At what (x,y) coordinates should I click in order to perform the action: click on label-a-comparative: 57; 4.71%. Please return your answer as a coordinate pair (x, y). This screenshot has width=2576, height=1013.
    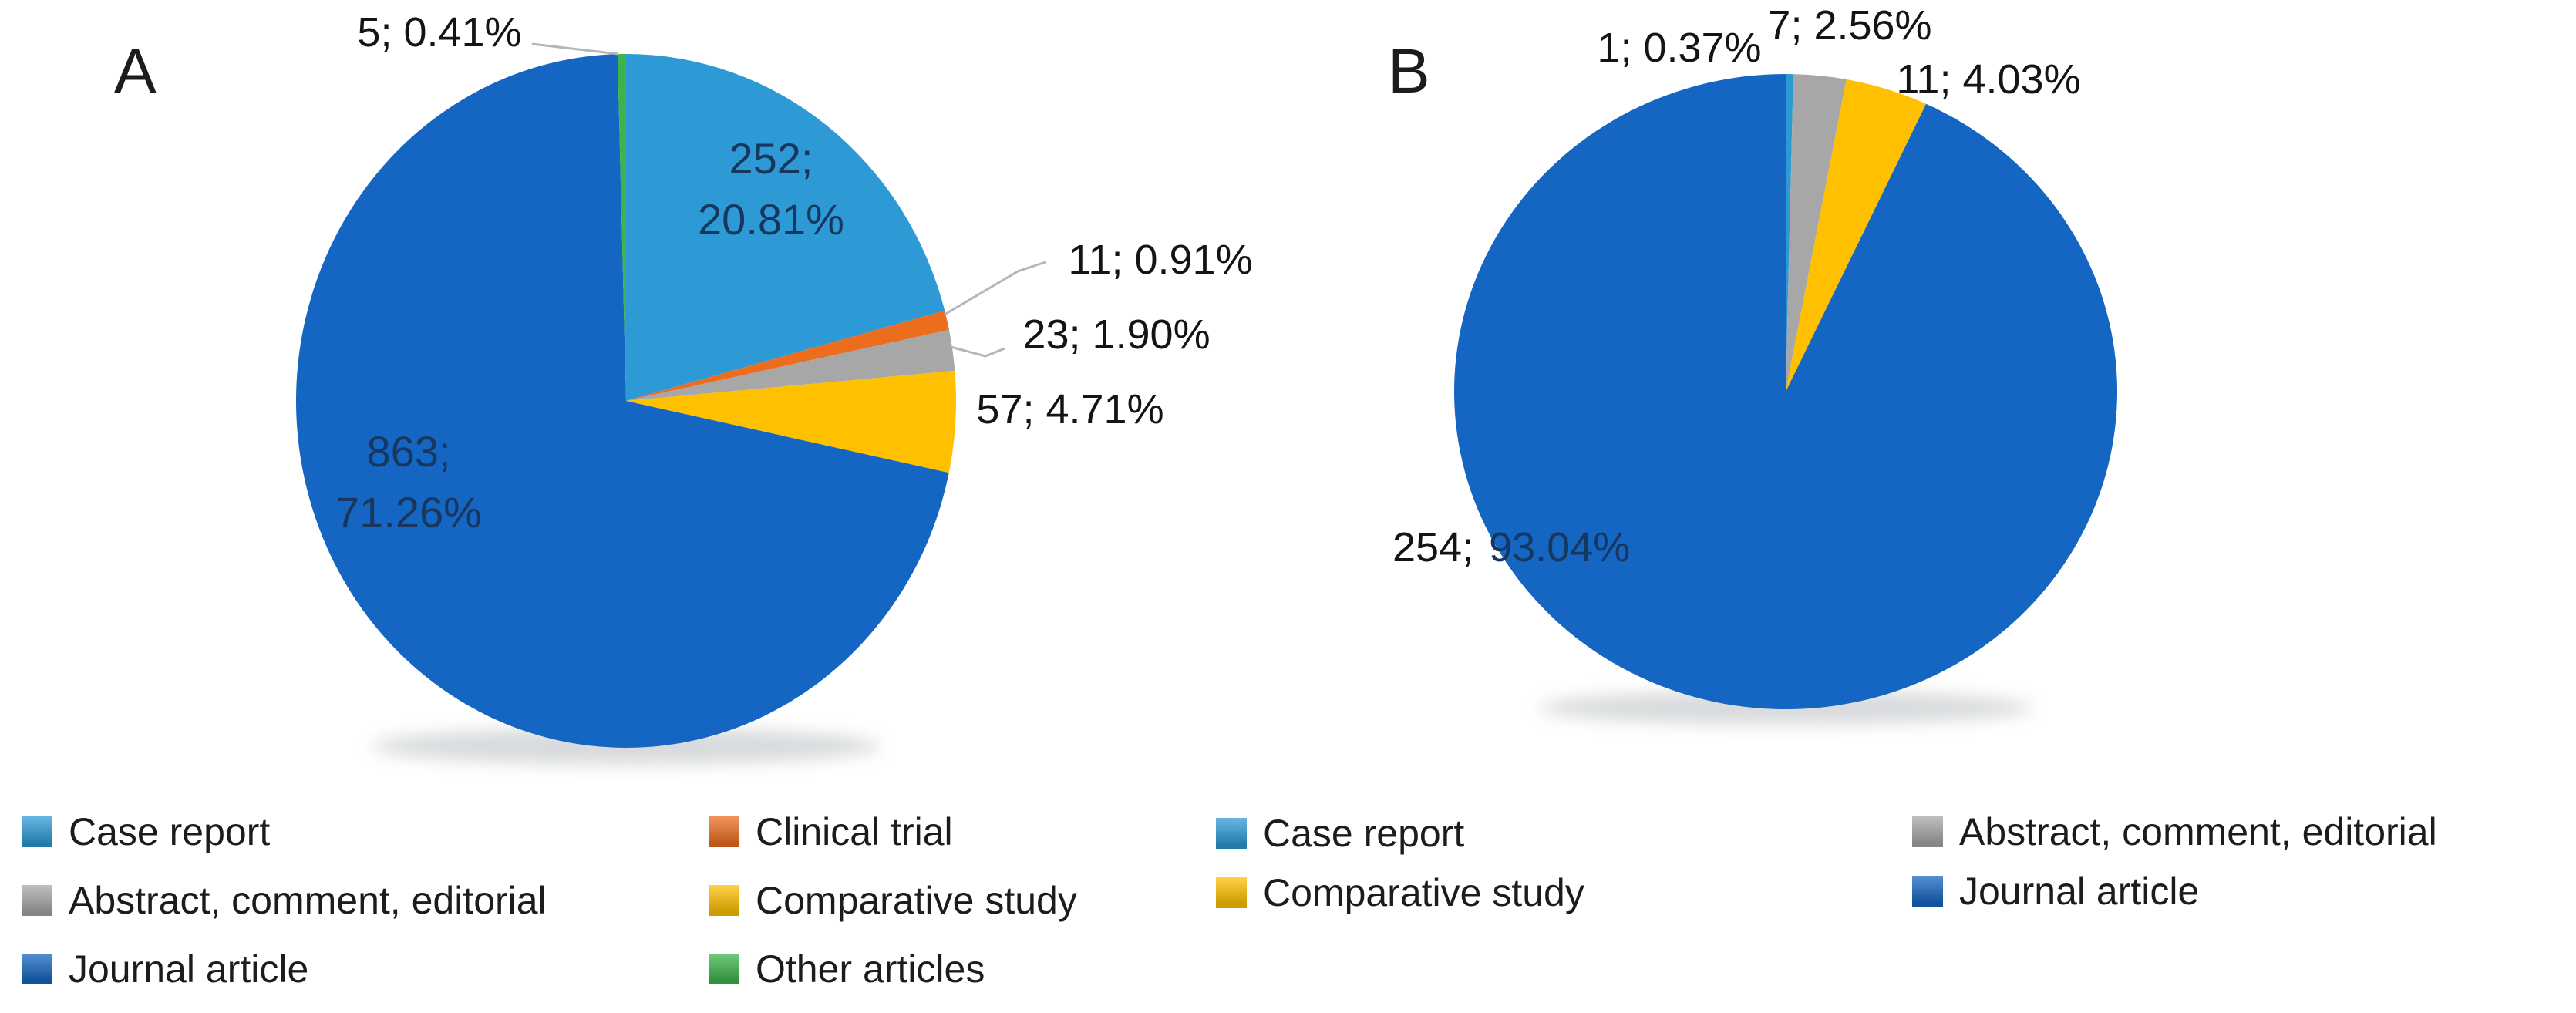
    Looking at the image, I should click on (1070, 409).